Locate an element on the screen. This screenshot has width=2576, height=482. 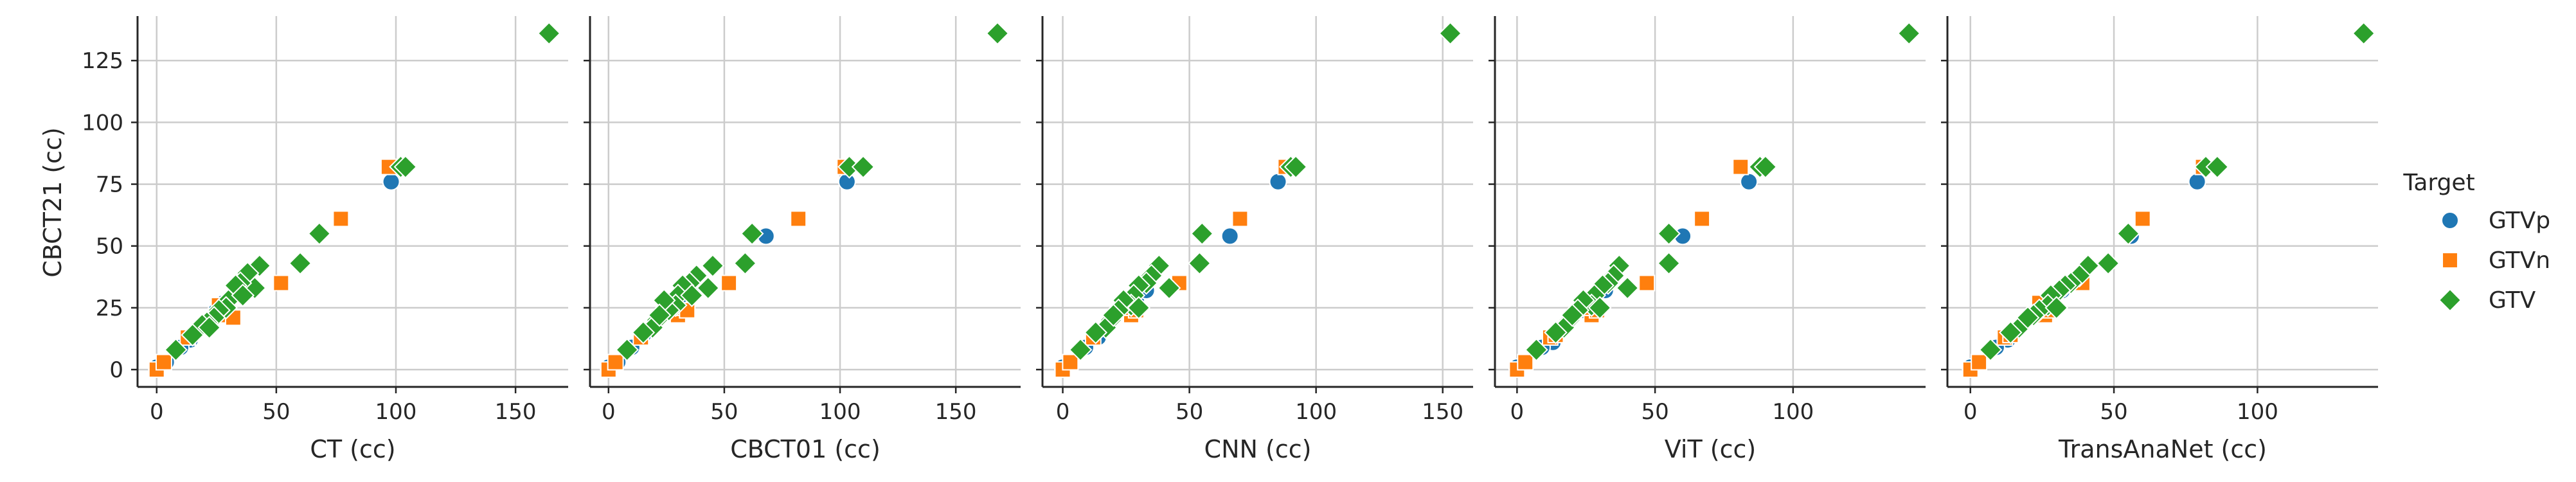
y-axis-label: CBCT21 (cc) is located at coordinates (53, 202).